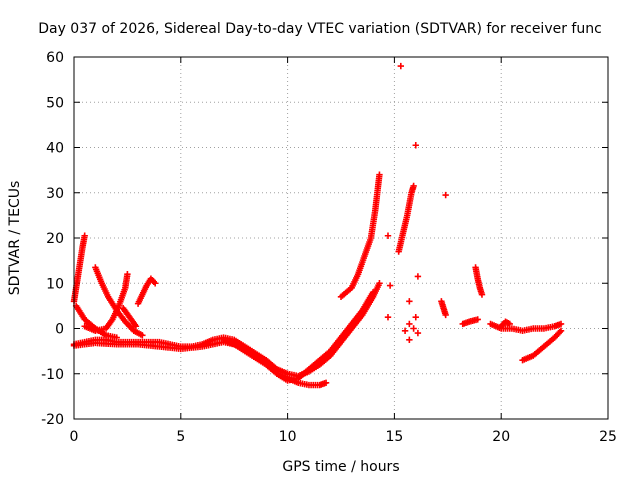 Image resolution: width=640 pixels, height=480 pixels. Describe the element at coordinates (373, 292) in the screenshot. I see `data-point-mid-band` at that location.